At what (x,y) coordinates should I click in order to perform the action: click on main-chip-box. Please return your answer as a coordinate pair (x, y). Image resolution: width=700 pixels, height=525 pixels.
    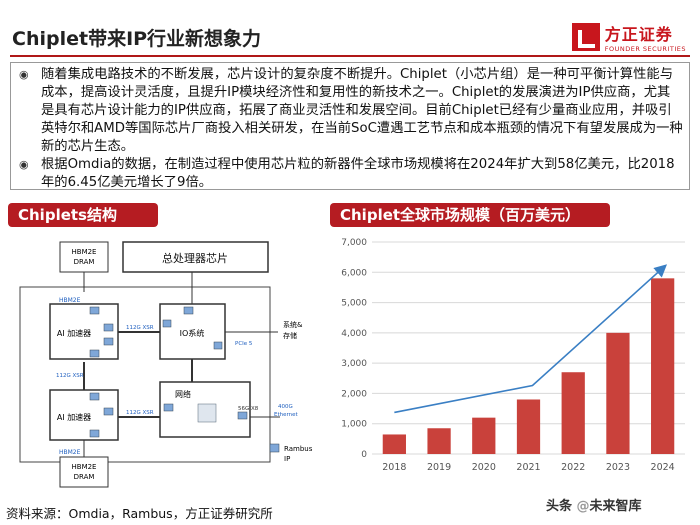
    Looking at the image, I should click on (195, 257).